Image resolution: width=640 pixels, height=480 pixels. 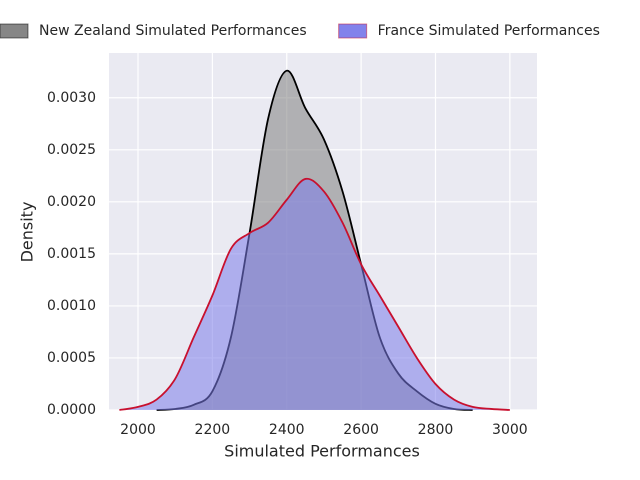 I want to click on x-tick-label: 3000, so click(x=510, y=430).